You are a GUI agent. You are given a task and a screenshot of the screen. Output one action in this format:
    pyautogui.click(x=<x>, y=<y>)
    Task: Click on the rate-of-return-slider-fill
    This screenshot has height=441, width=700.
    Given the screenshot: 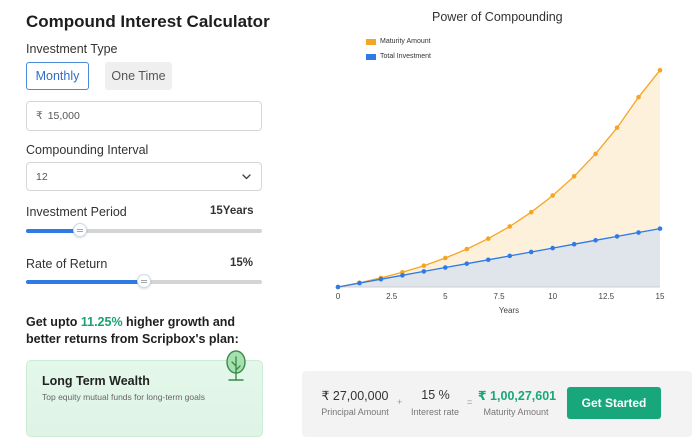 What is the action you would take?
    pyautogui.click(x=85, y=282)
    